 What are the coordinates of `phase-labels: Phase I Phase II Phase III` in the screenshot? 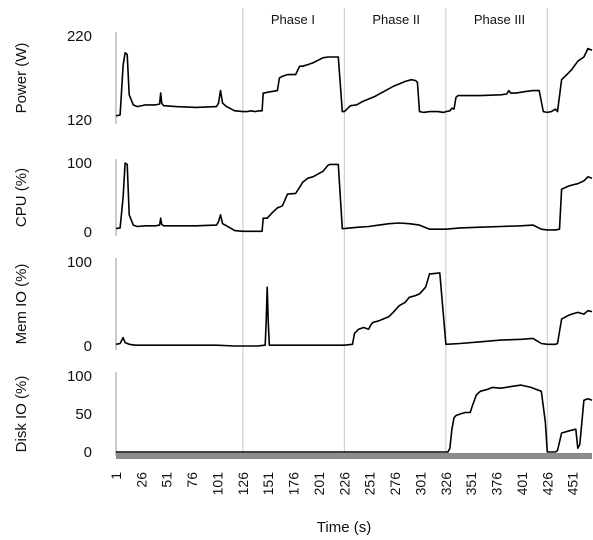 It's located at (398, 19).